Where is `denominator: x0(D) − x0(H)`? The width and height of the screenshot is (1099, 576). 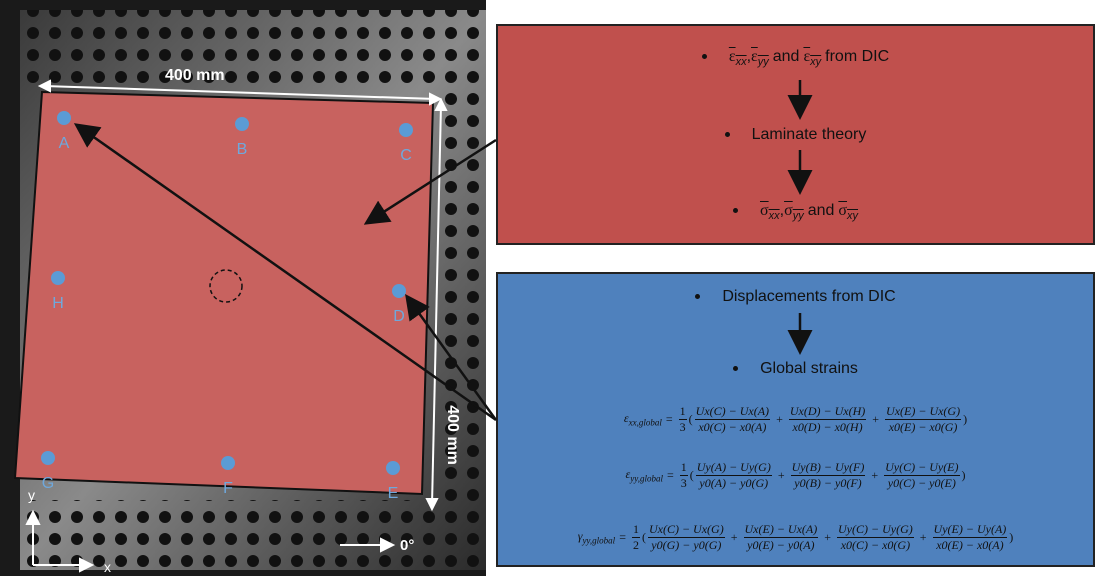 denominator: x0(D) − x0(H) is located at coordinates (827, 427).